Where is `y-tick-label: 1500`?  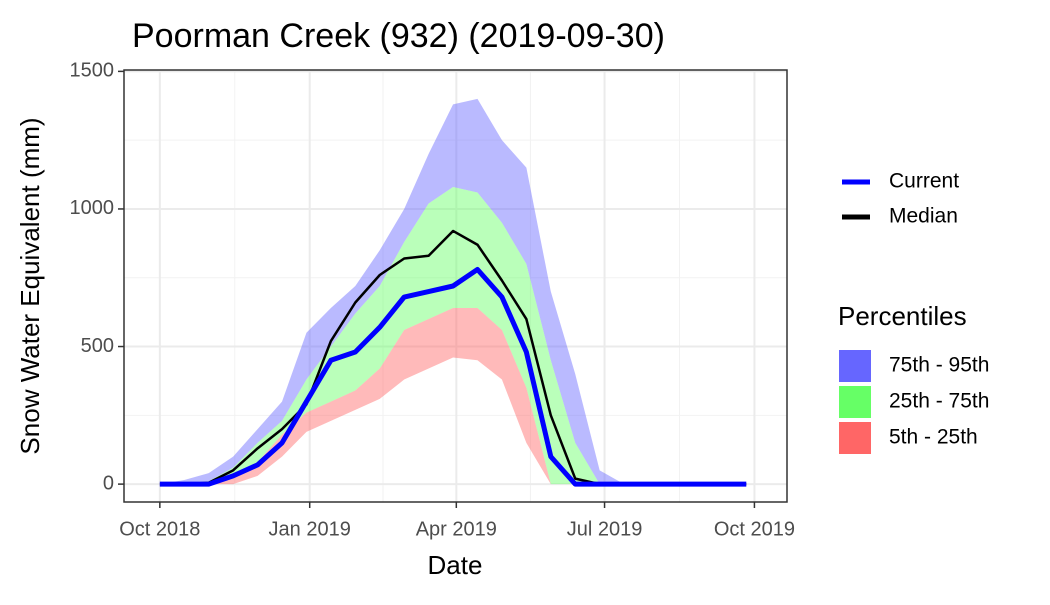 y-tick-label: 1500 is located at coordinates (92, 71).